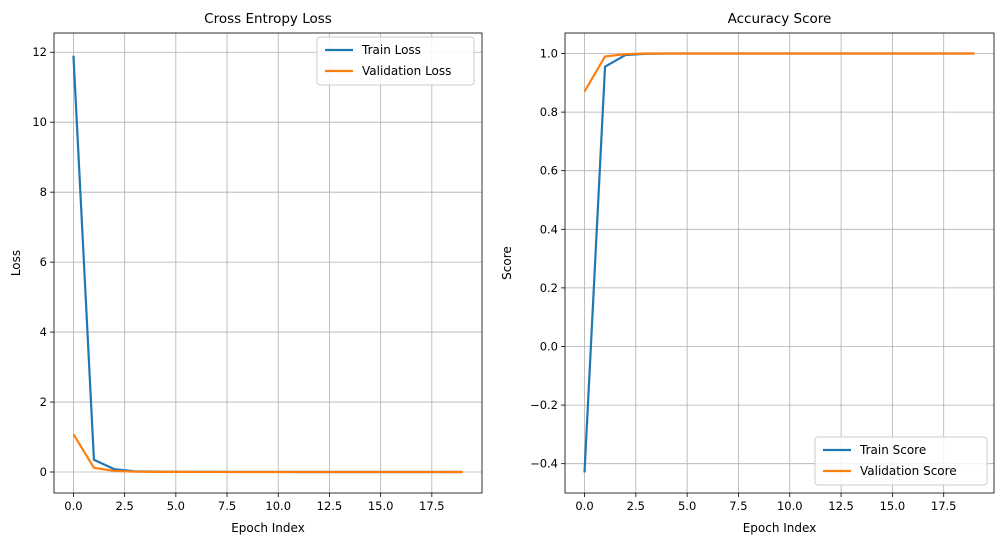  What do you see at coordinates (549, 112) in the screenshot?
I see `y-tick-label: 0.8` at bounding box center [549, 112].